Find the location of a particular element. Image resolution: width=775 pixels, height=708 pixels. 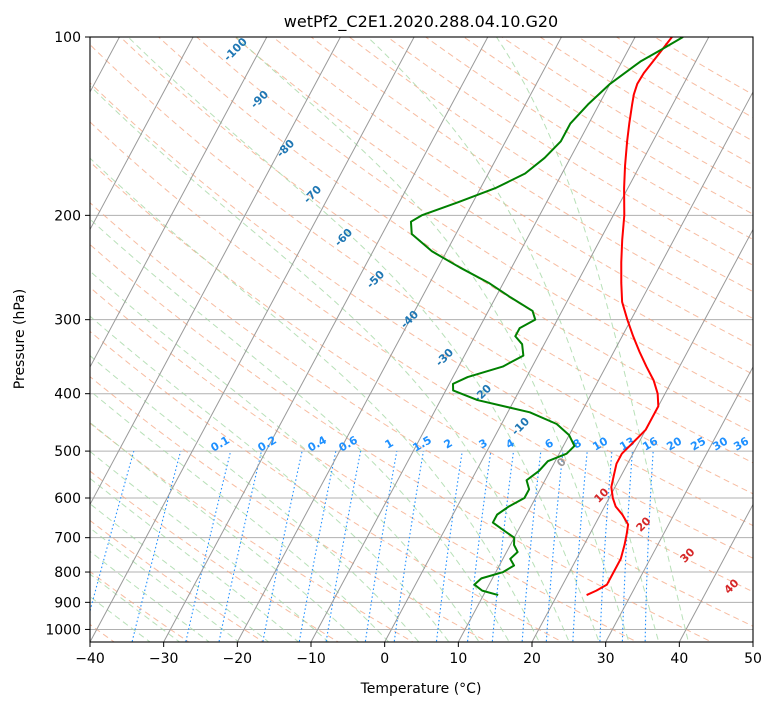

x-tick-label: 40 is located at coordinates (679, 659).